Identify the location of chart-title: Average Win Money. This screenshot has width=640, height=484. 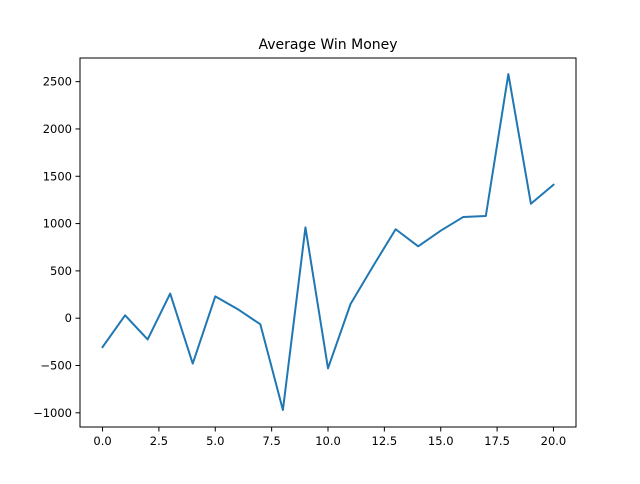
(327, 45).